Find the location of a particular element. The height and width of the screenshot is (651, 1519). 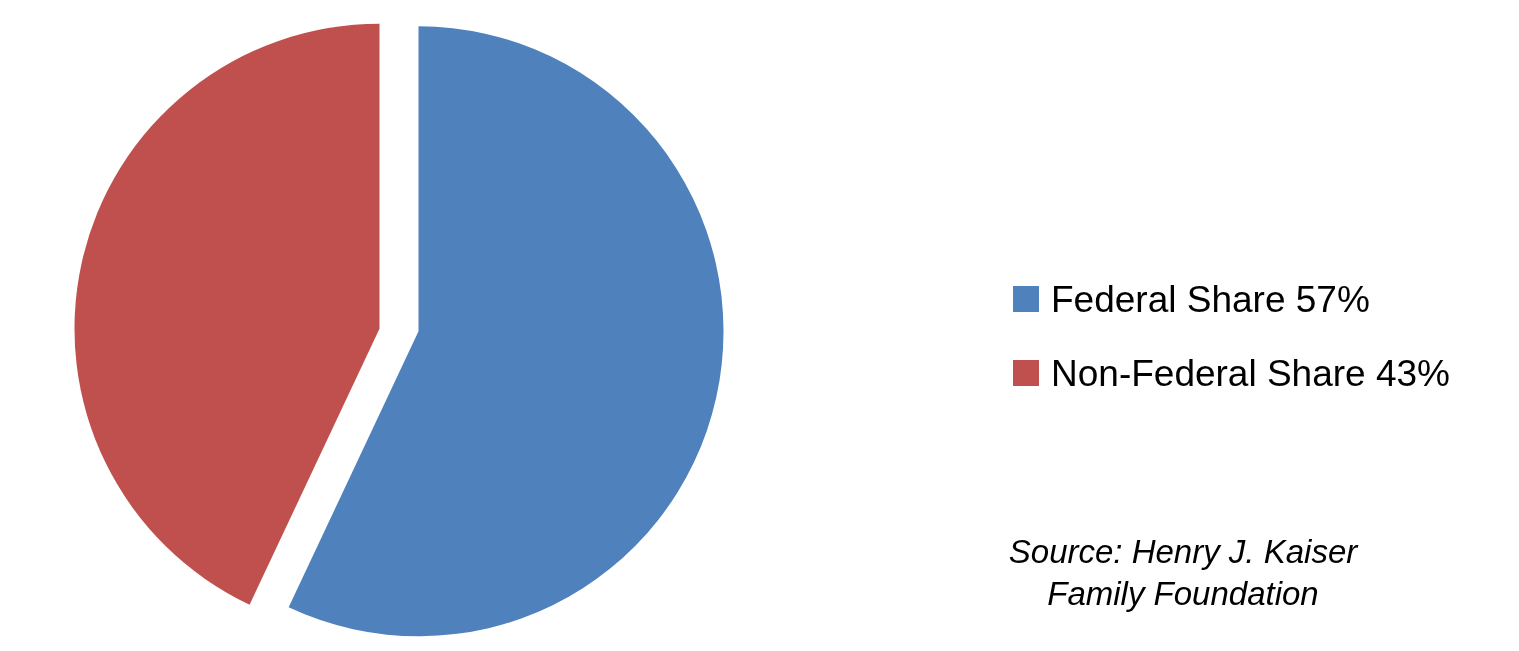

legend-label: Non-Federal Share is located at coordinates (1208, 373).